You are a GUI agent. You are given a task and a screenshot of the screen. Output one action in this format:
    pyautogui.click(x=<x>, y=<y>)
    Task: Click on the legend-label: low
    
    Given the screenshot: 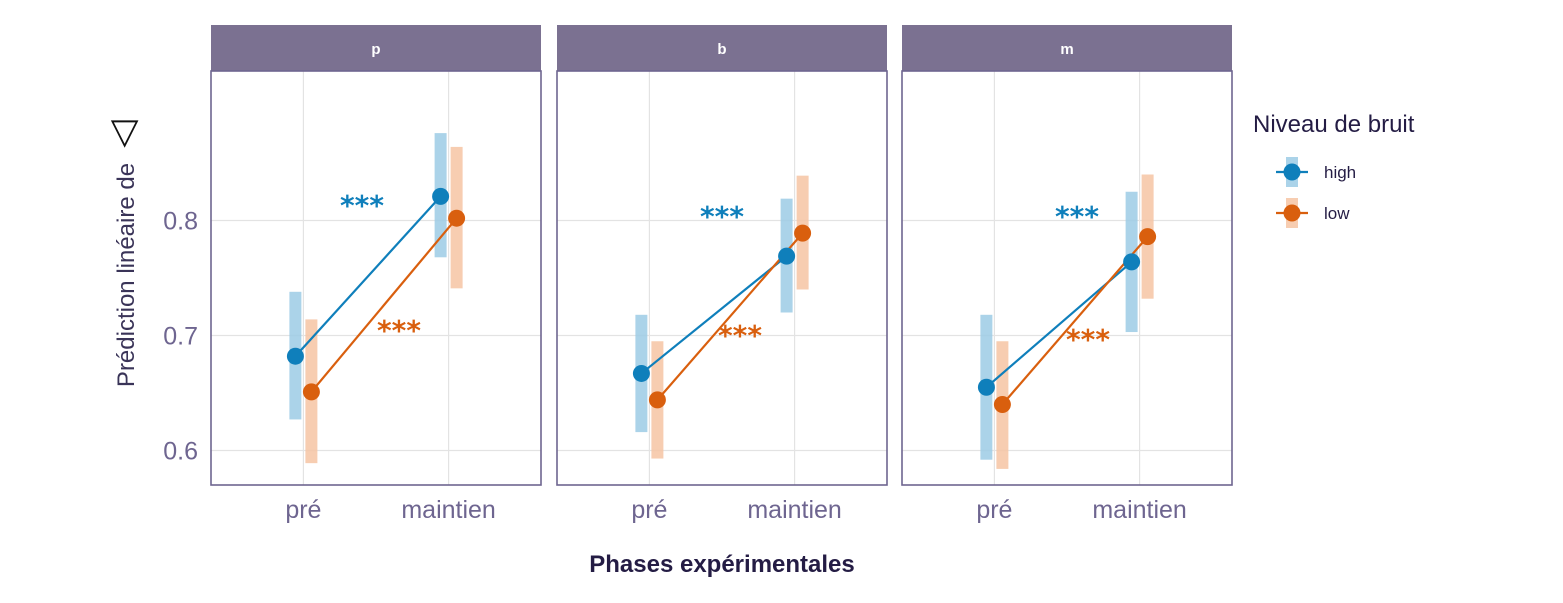 What is the action you would take?
    pyautogui.click(x=1337, y=213)
    